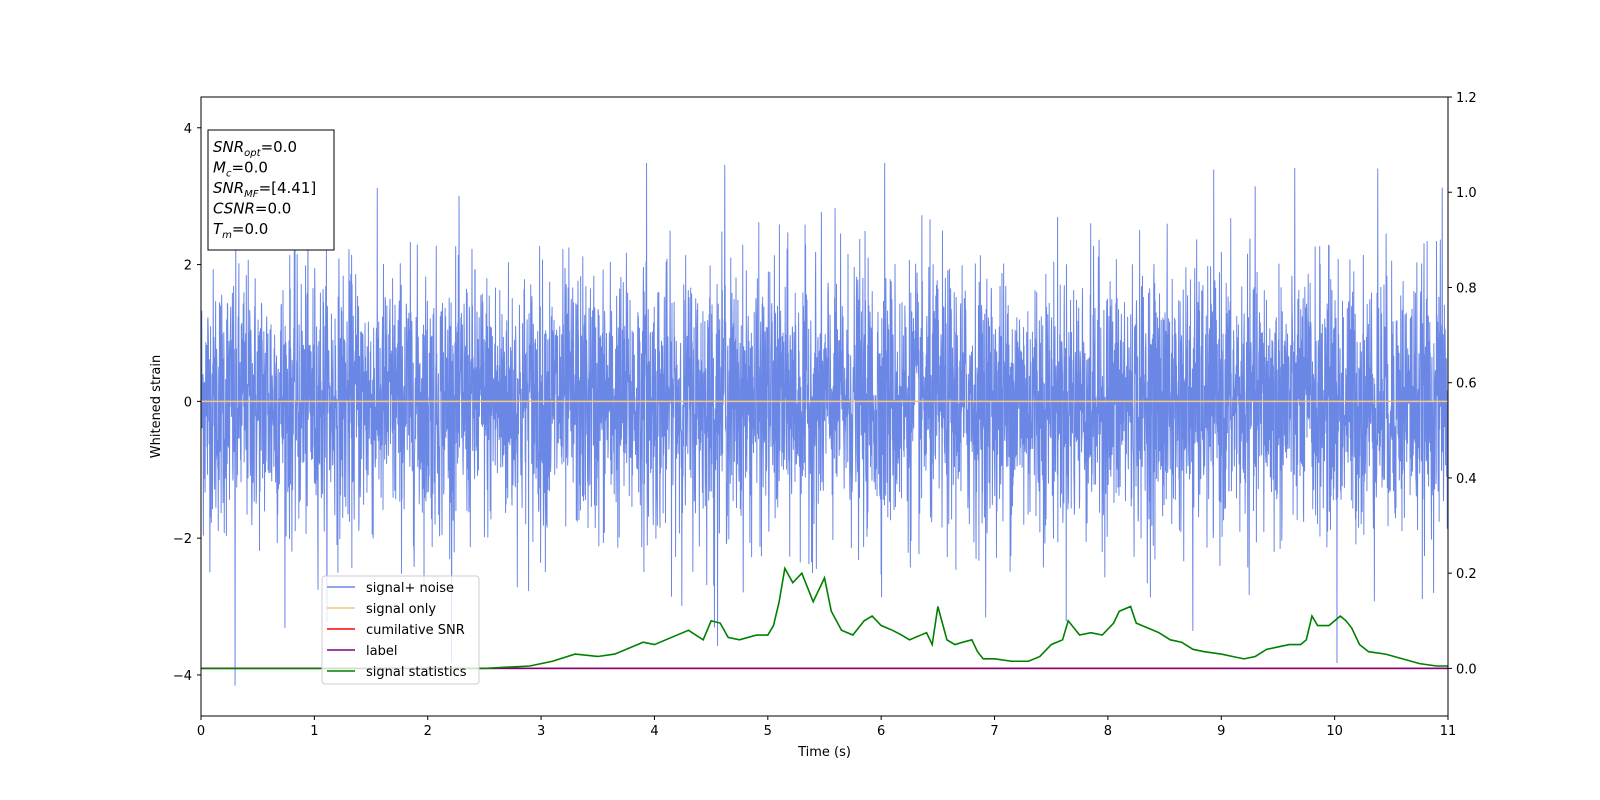  I want to click on x-tick-label: 11, so click(1448, 731).